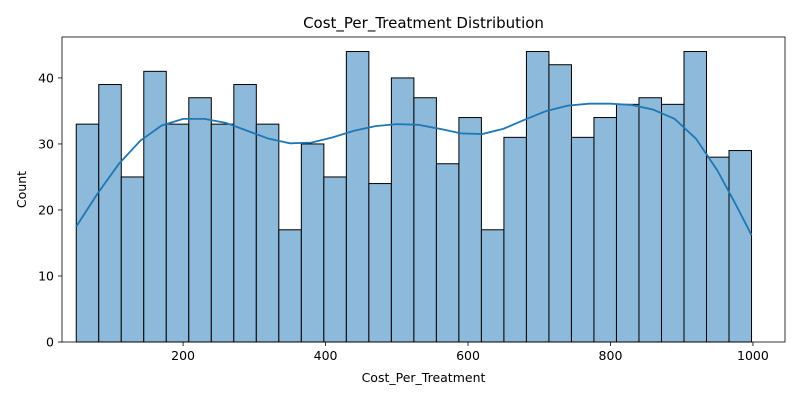 This screenshot has height=400, width=800. What do you see at coordinates (50, 342) in the screenshot?
I see `y-tick-label: 0` at bounding box center [50, 342].